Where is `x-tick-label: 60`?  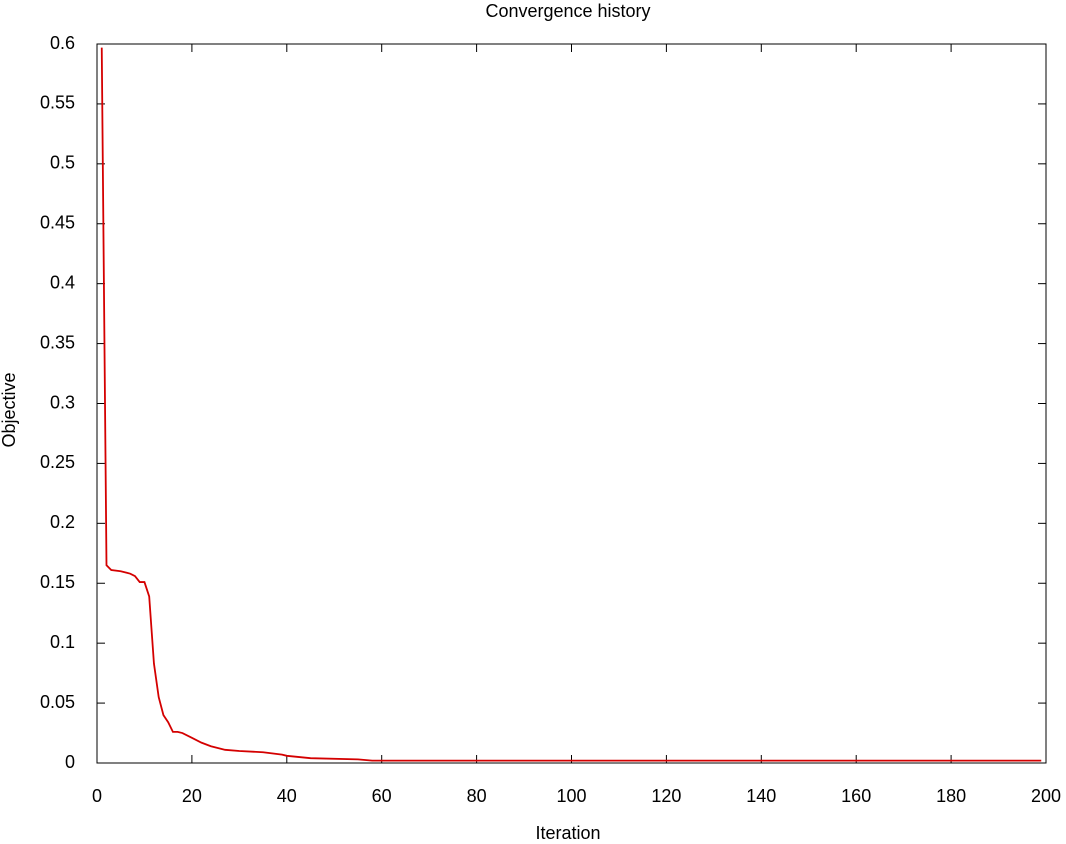 x-tick-label: 60 is located at coordinates (382, 796).